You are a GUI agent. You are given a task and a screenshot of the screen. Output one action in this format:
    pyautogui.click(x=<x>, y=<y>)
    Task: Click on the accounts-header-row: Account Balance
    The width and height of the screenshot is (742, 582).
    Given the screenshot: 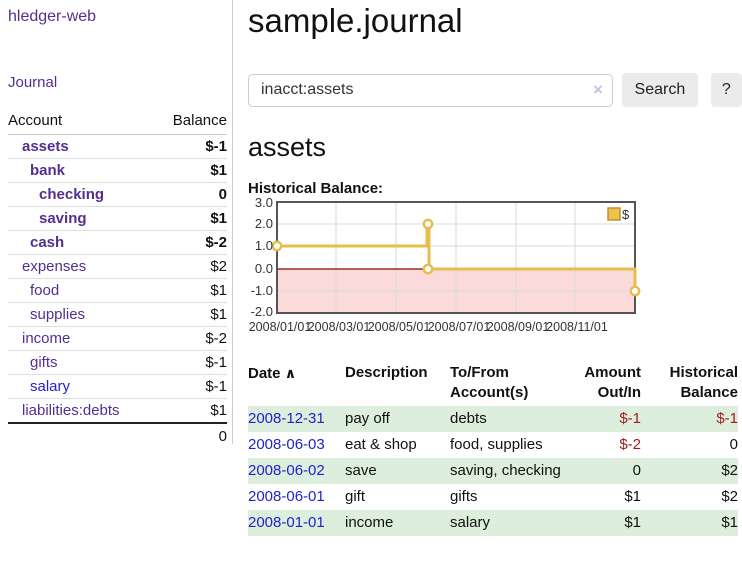 What is the action you would take?
    pyautogui.click(x=117, y=122)
    